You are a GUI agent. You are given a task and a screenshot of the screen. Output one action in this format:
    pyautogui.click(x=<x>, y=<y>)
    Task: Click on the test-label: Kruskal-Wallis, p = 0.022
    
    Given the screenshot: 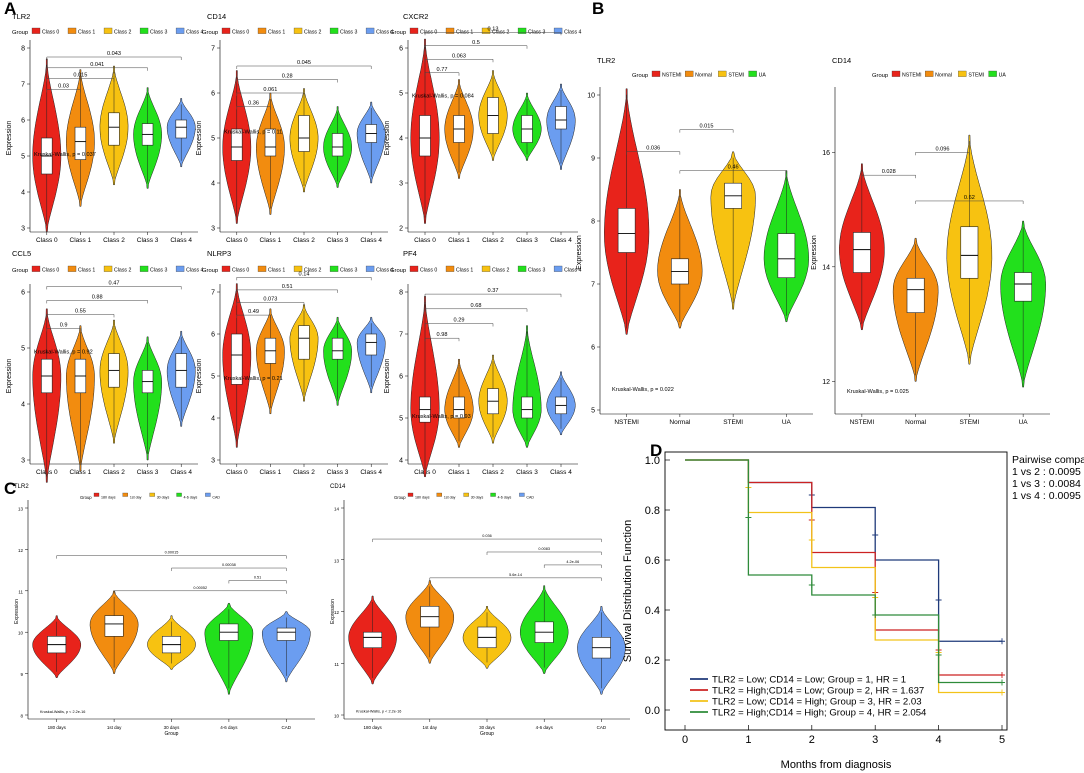 What is the action you would take?
    pyautogui.click(x=643, y=390)
    